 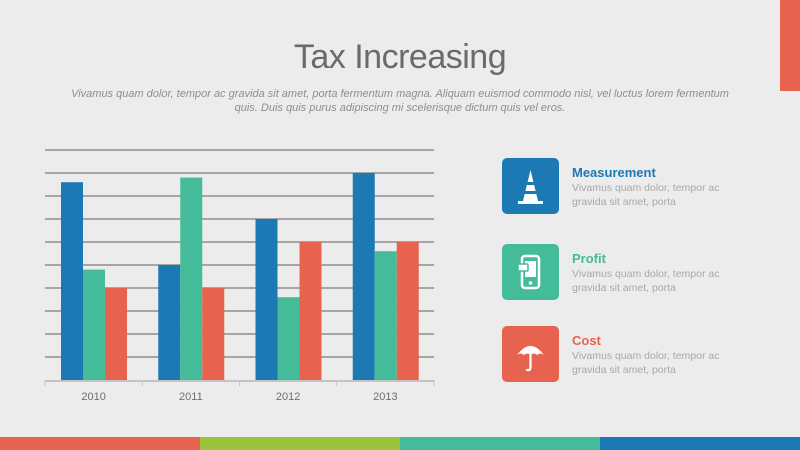 What do you see at coordinates (169, 322) in the screenshot?
I see `bar-measurement-2011` at bounding box center [169, 322].